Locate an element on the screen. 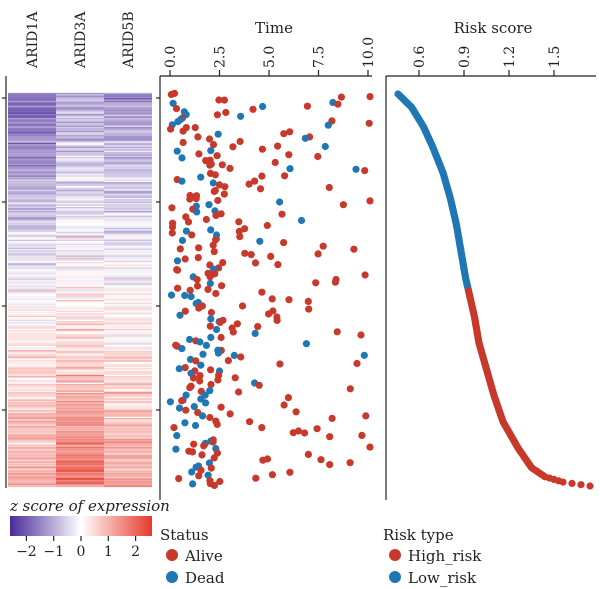 This screenshot has height=589, width=600. risk-type-legend-title: Risk type is located at coordinates (418, 535).